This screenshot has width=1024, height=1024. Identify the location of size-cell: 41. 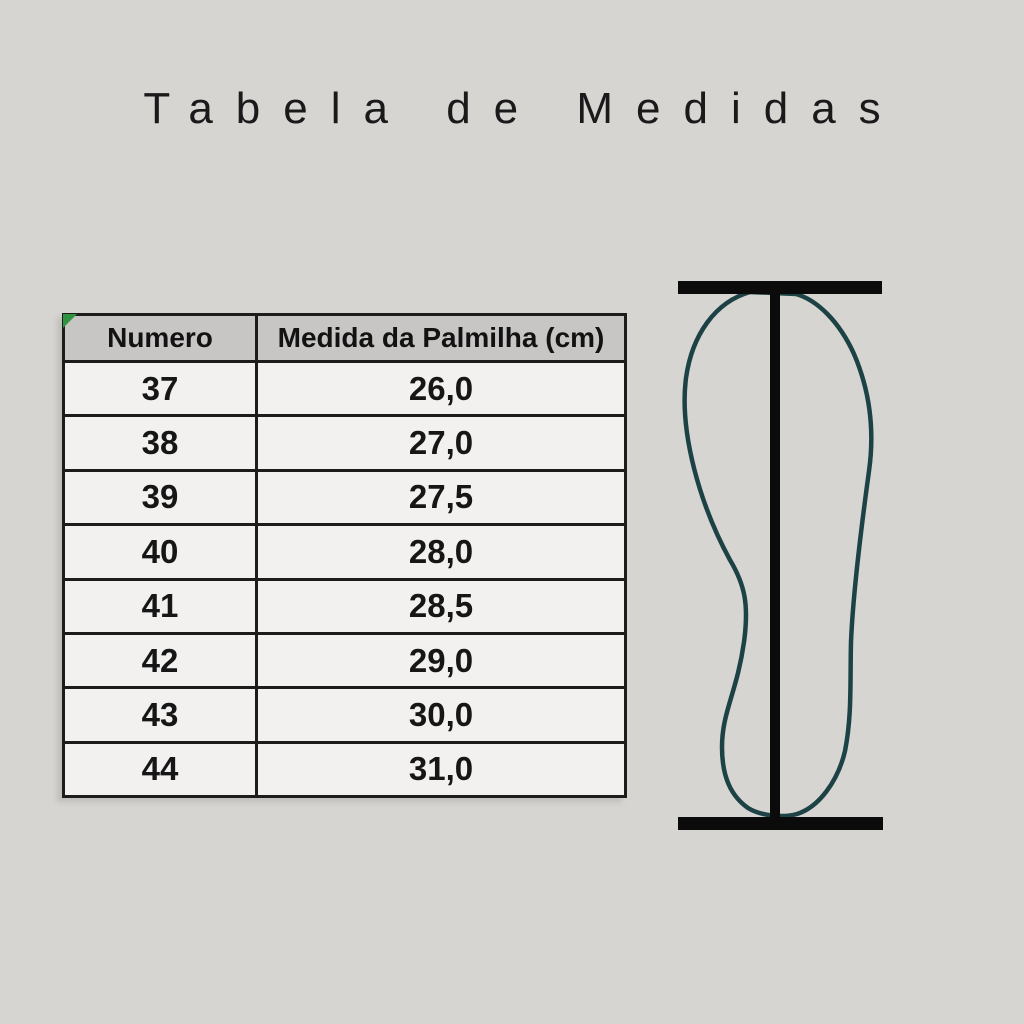
(160, 606).